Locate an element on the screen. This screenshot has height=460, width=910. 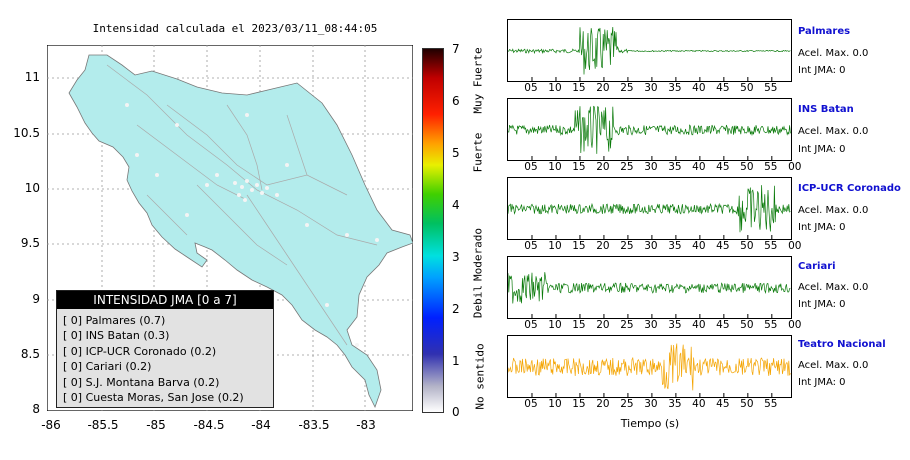
map-ytick: 8.5 is located at coordinates (30, 354).